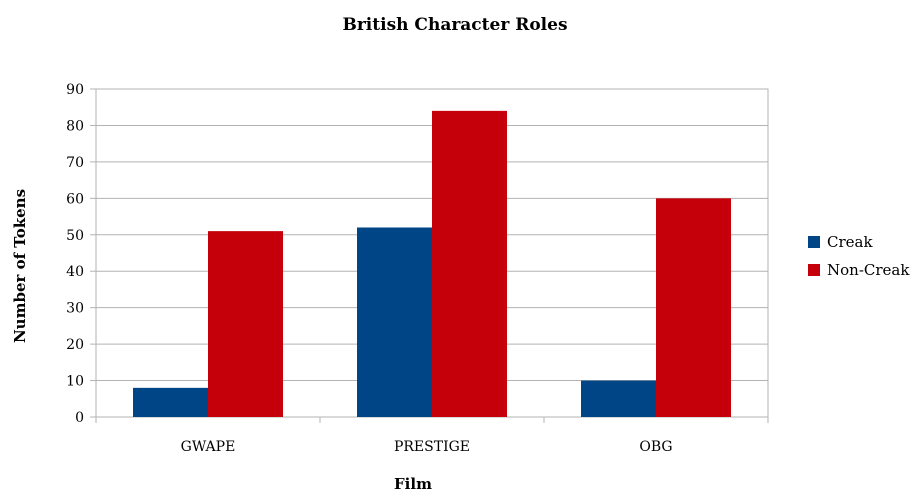 Image resolution: width=922 pixels, height=492 pixels. What do you see at coordinates (850, 242) in the screenshot?
I see `legend-label: Creak` at bounding box center [850, 242].